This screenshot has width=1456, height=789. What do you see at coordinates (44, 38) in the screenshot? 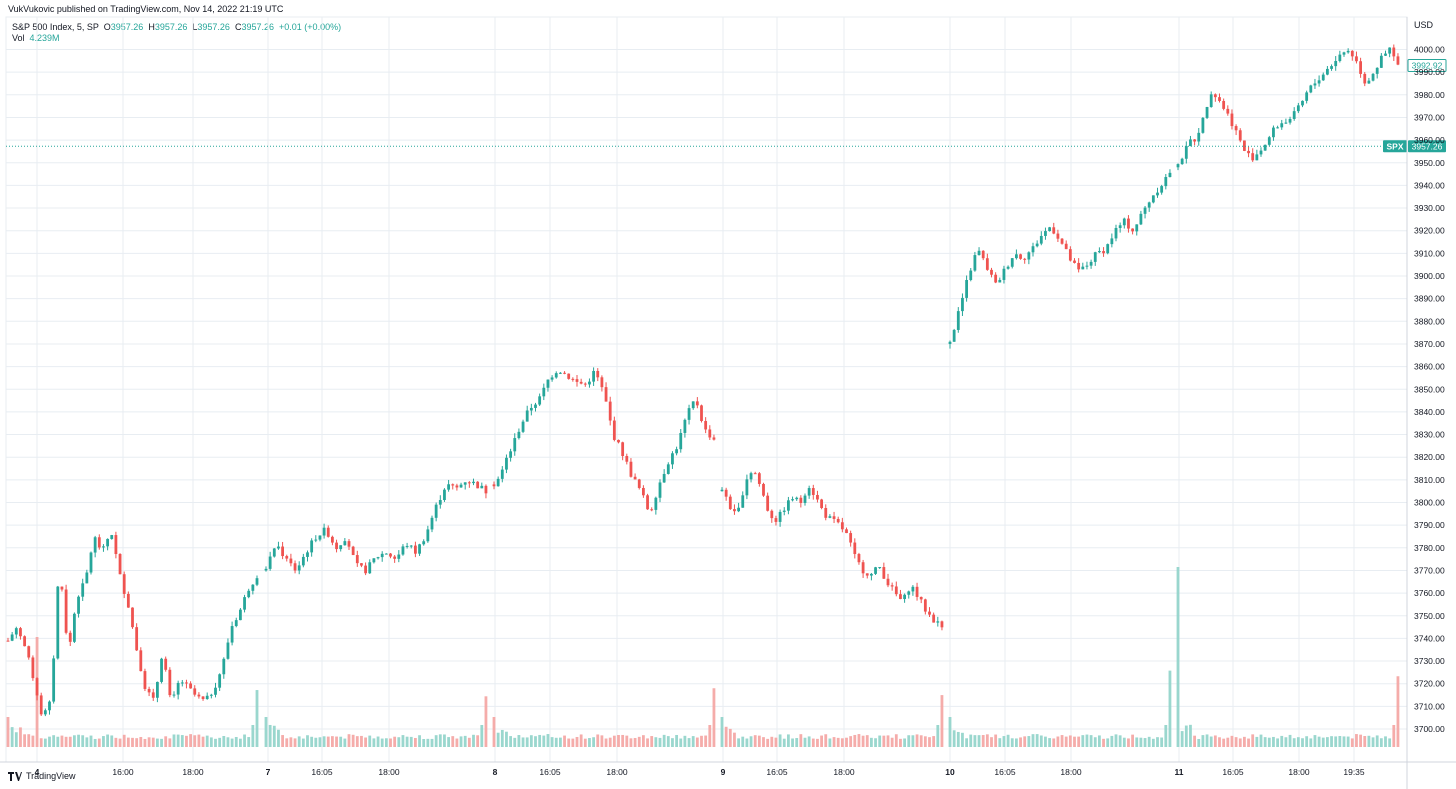
I see `volume-value: 4.239M` at bounding box center [44, 38].